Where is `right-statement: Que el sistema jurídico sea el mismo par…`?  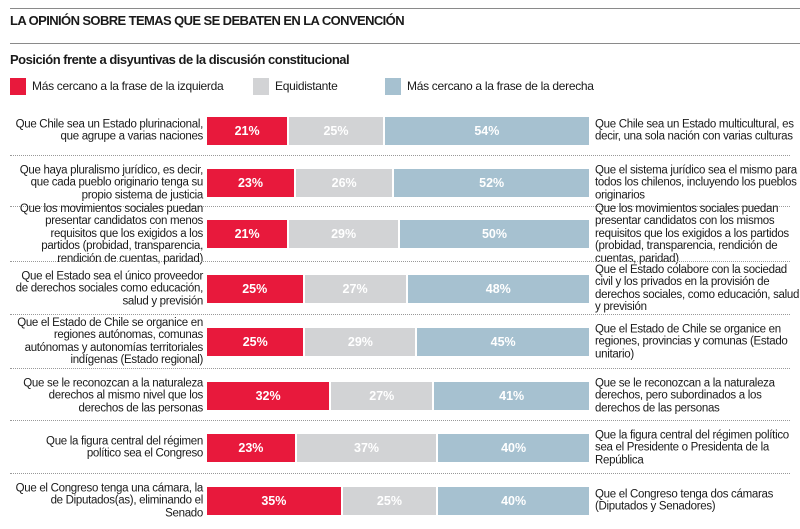
right-statement: Que el sistema jurídico sea el mismo par… is located at coordinates (696, 182).